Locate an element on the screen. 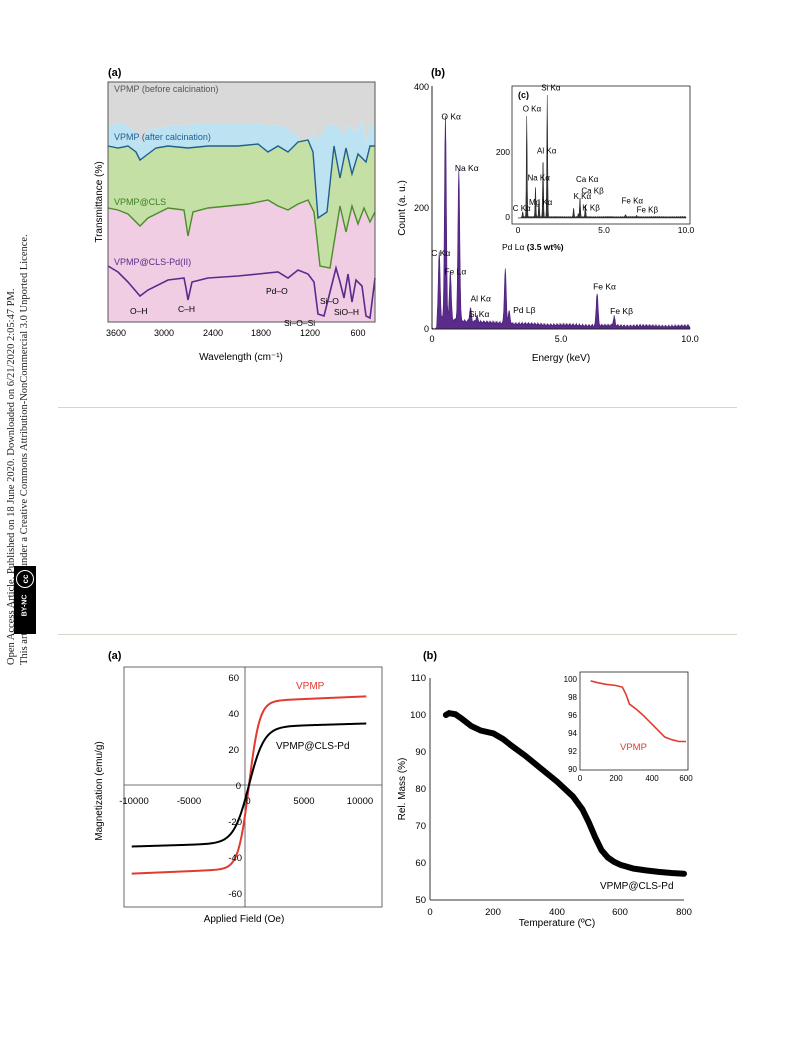 The height and width of the screenshot is (1039, 793). inset-peak-label: Mg Kα is located at coordinates (541, 202).